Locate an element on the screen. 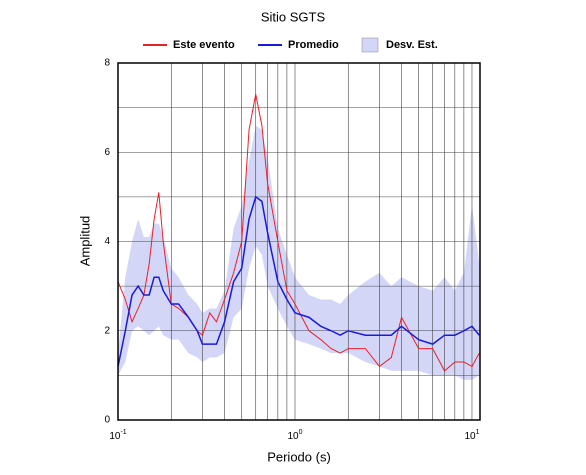  legend-label: Promedio is located at coordinates (313, 45).